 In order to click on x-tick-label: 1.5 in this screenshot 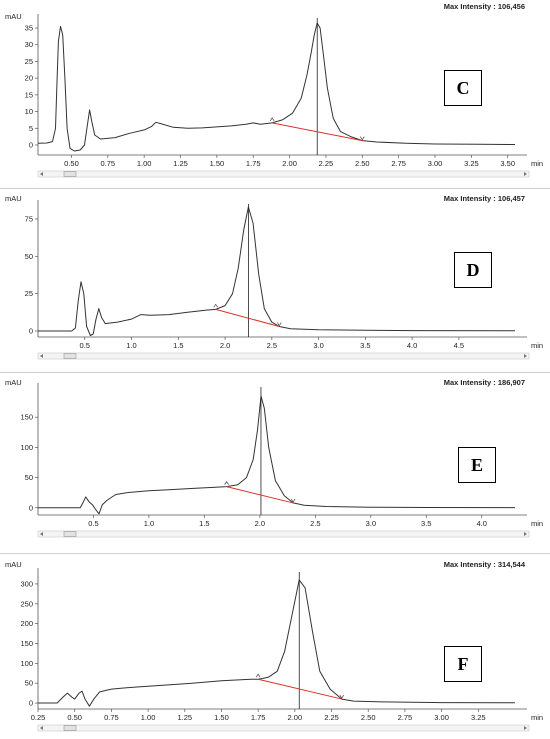, I will do `click(178, 345)`.